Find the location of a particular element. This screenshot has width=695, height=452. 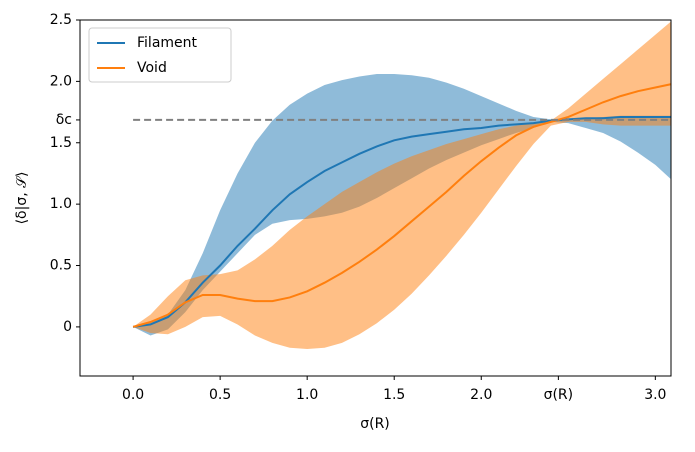

x-axis-label: σ(R) is located at coordinates (375, 424).